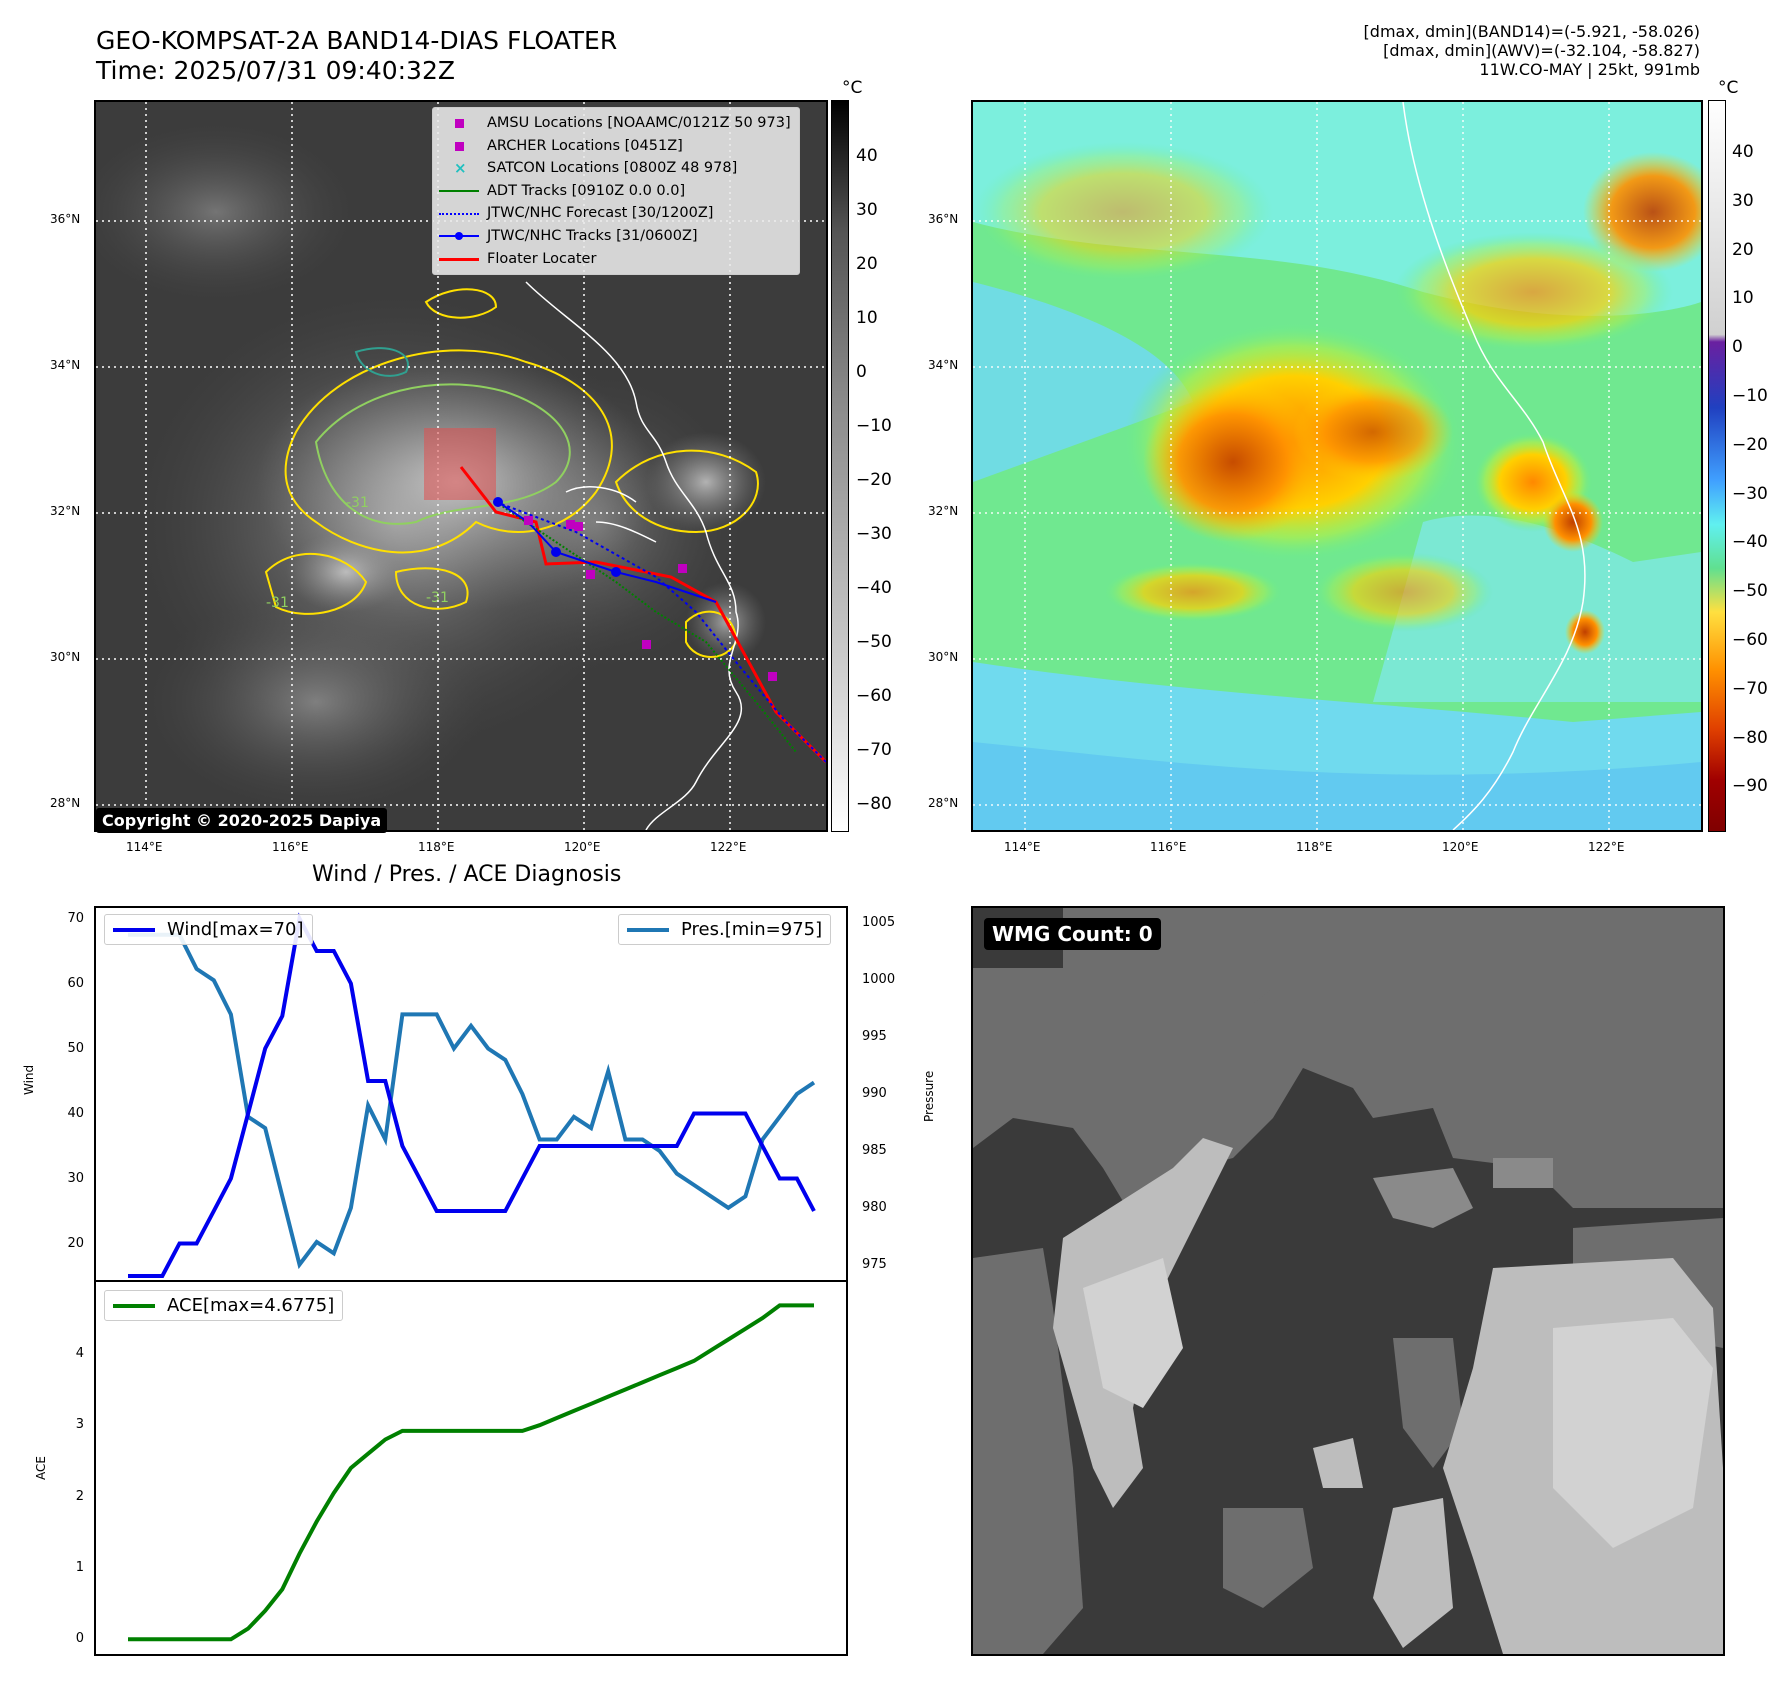  I want to click on colorbar-tick-label: 0, so click(1737, 347).